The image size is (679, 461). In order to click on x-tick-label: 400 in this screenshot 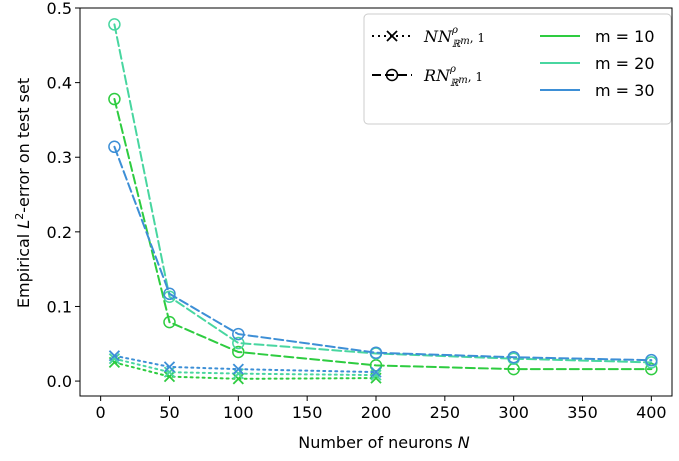, I will do `click(651, 412)`.